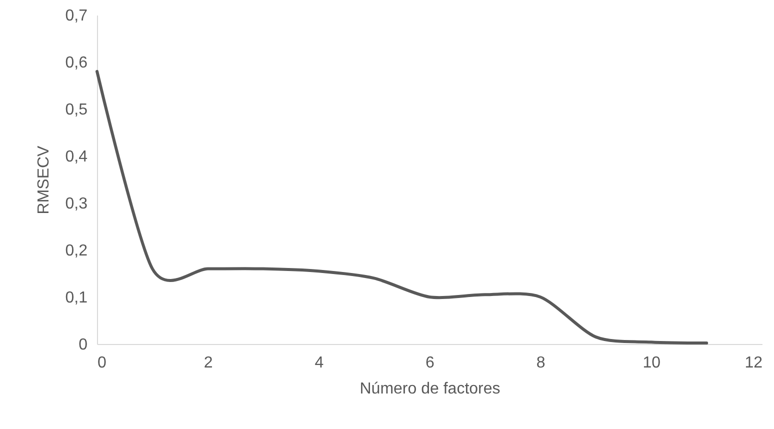  I want to click on y-tick-label: 0,1, so click(76, 298).